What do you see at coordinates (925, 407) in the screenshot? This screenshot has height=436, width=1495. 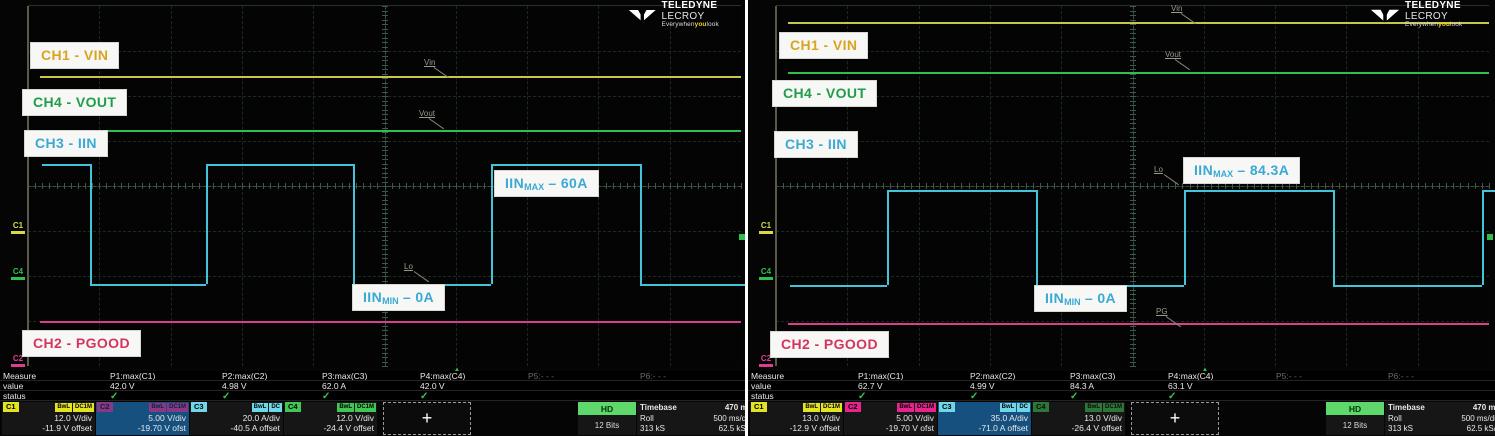 I see `channel-badge-1: DC1M` at bounding box center [925, 407].